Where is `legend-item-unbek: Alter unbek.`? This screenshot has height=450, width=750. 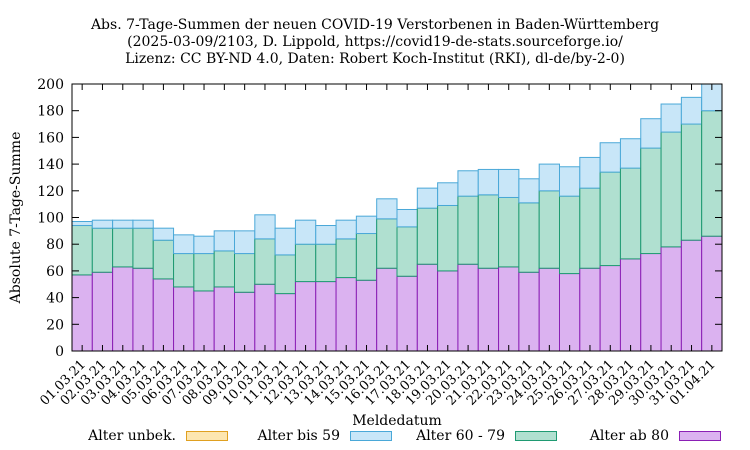 legend-item-unbek: Alter unbek. is located at coordinates (114, 436).